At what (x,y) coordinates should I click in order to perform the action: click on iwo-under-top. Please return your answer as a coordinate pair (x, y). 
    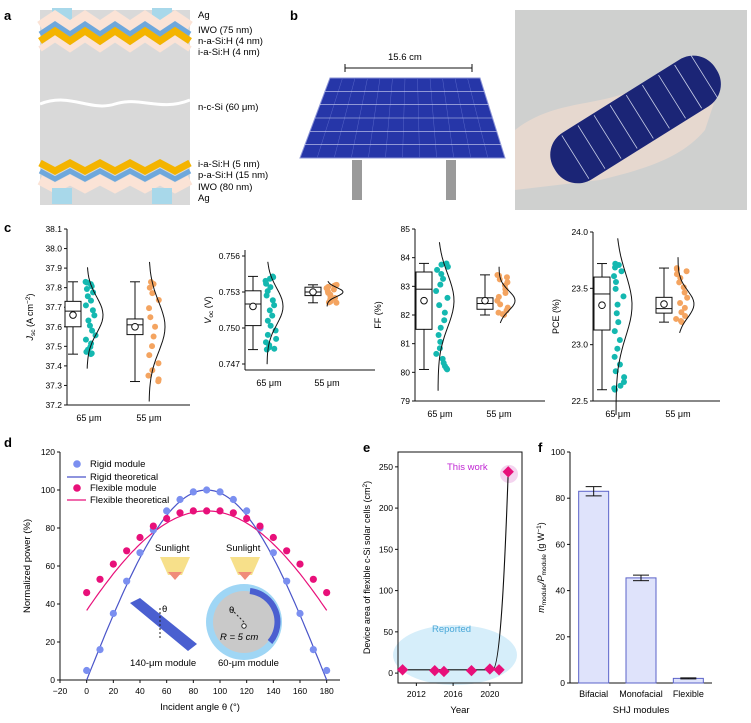
    Looking at the image, I should click on (115, 44).